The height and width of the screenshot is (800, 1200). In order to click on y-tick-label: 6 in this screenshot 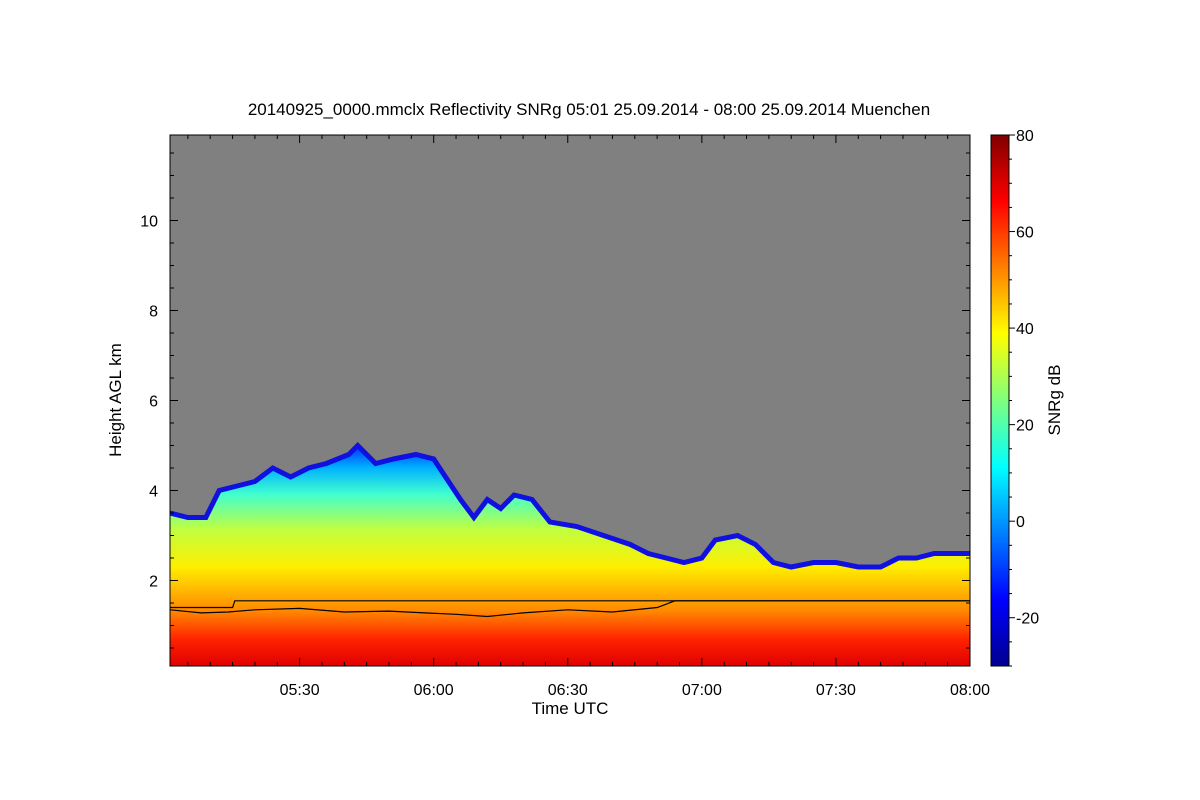, I will do `click(153, 402)`.